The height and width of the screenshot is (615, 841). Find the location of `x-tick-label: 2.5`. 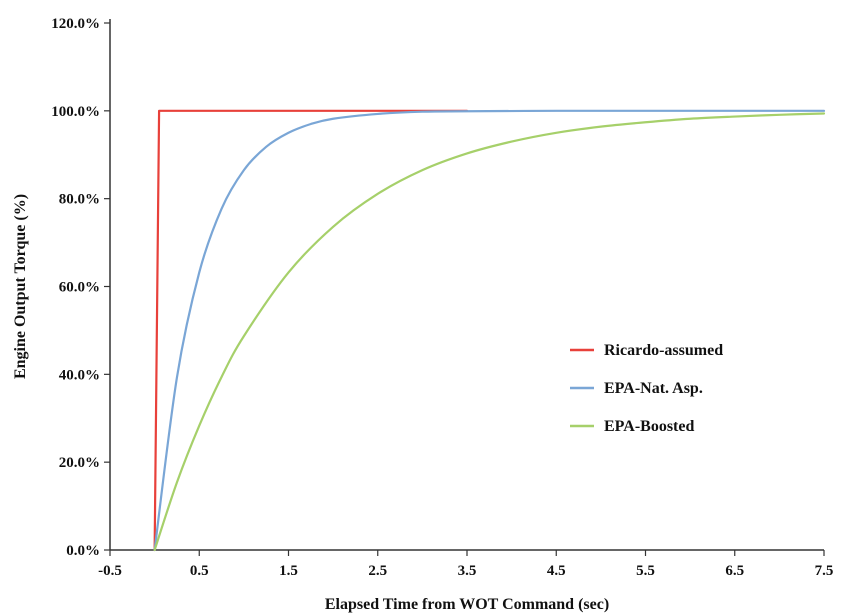

x-tick-label: 2.5 is located at coordinates (377, 571).